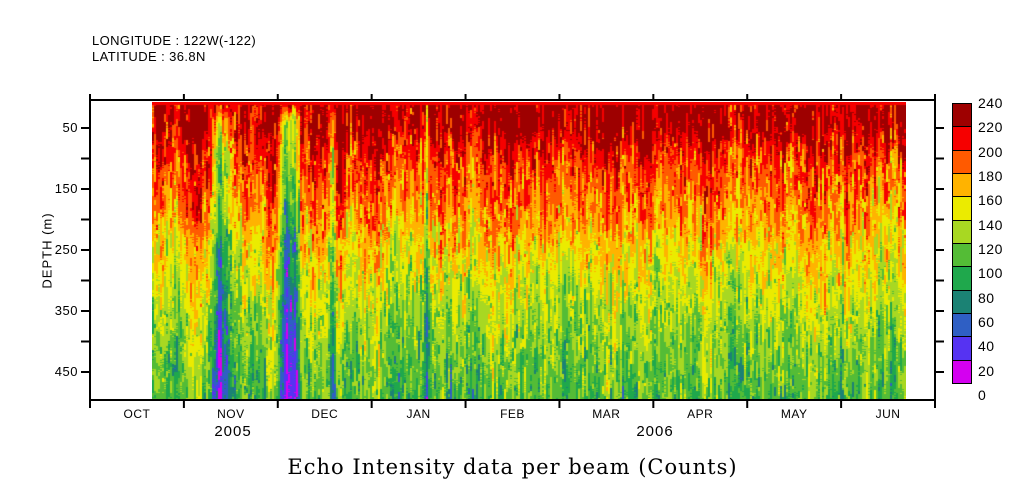 This screenshot has width=1009, height=504. Describe the element at coordinates (137, 414) in the screenshot. I see `x-tick-label-oct: OCT` at that location.